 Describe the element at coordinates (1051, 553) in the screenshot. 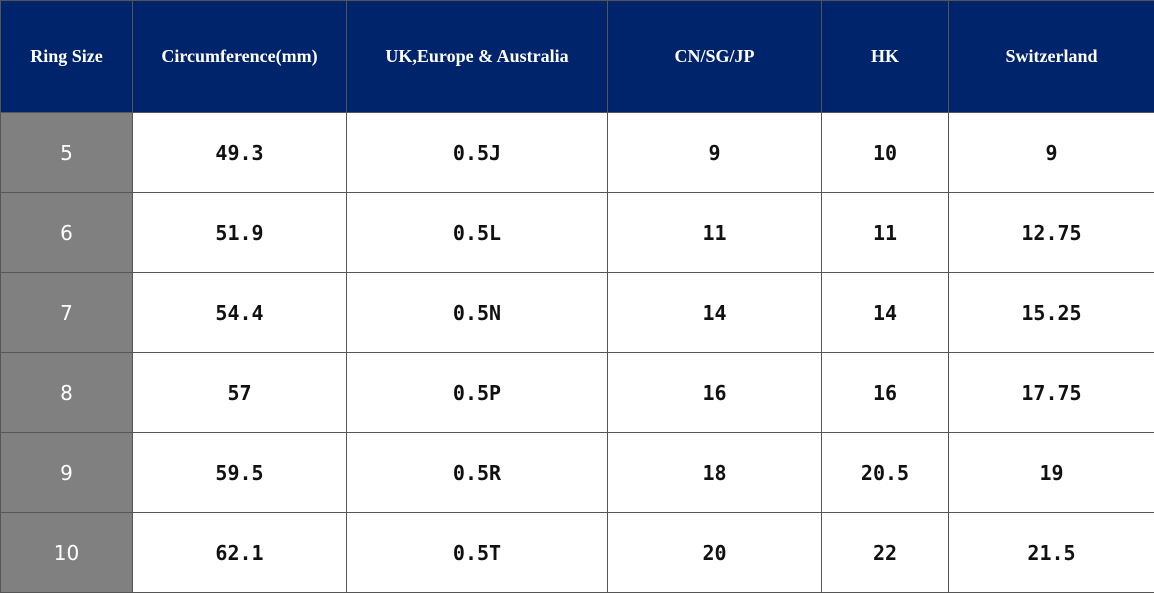

I see `value-cell: 21.5` at that location.